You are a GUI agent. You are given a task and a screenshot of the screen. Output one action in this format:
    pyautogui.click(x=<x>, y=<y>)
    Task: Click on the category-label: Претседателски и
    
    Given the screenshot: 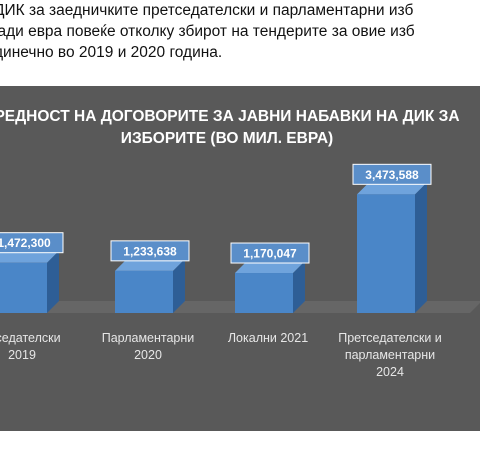 What is the action you would take?
    pyautogui.click(x=390, y=338)
    